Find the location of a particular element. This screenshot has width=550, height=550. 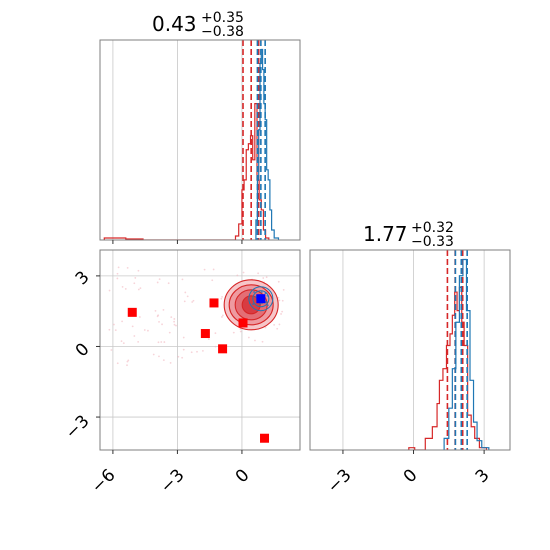

bottom-left-grid is located at coordinates (200, 350).